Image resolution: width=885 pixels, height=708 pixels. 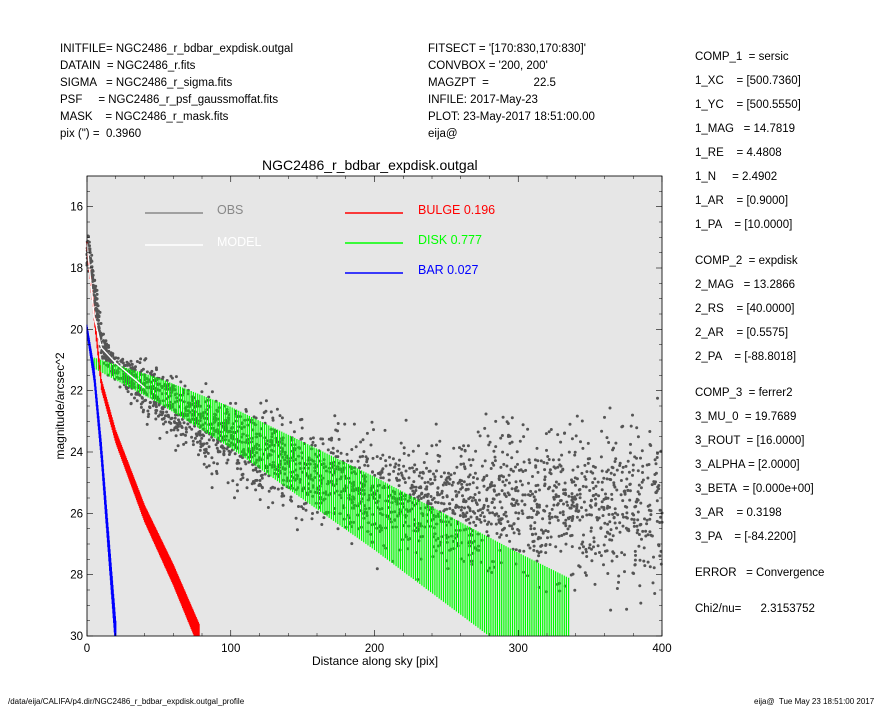 I want to click on y-tick-label: 22, so click(x=76, y=392).